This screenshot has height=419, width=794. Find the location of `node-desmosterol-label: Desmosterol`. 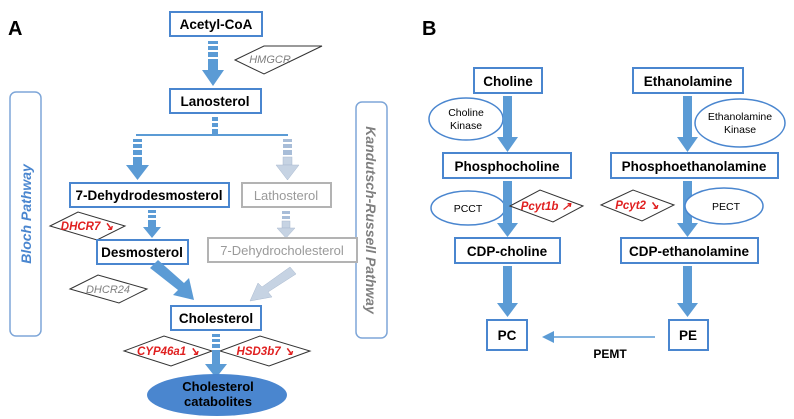

node-desmosterol-label: Desmosterol is located at coordinates (142, 252).